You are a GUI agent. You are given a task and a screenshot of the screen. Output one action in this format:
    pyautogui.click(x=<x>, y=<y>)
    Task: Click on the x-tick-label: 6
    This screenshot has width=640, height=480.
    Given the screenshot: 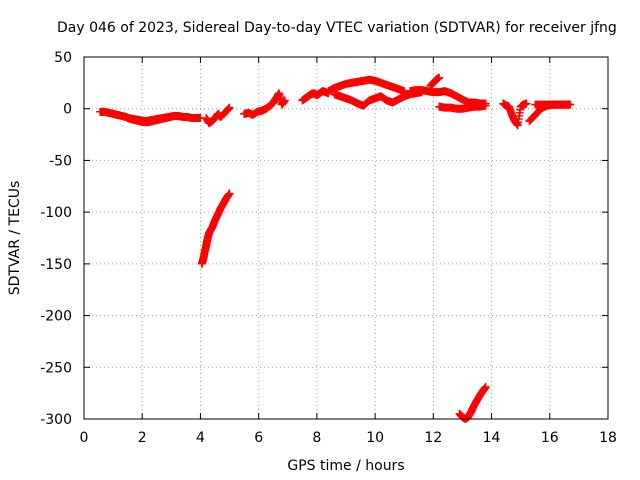 What is the action you would take?
    pyautogui.click(x=258, y=438)
    